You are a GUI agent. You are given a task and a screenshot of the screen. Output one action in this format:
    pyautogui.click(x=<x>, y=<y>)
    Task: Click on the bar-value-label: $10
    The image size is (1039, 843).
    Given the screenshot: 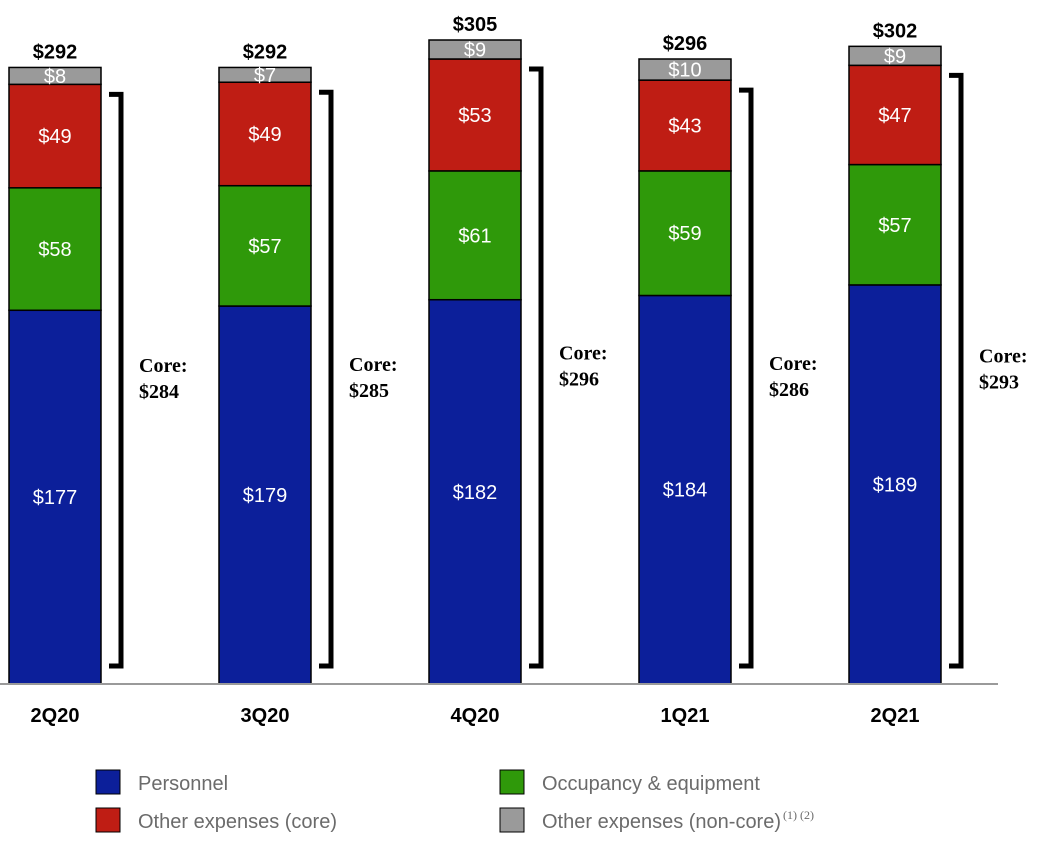 What is the action you would take?
    pyautogui.click(x=684, y=71)
    